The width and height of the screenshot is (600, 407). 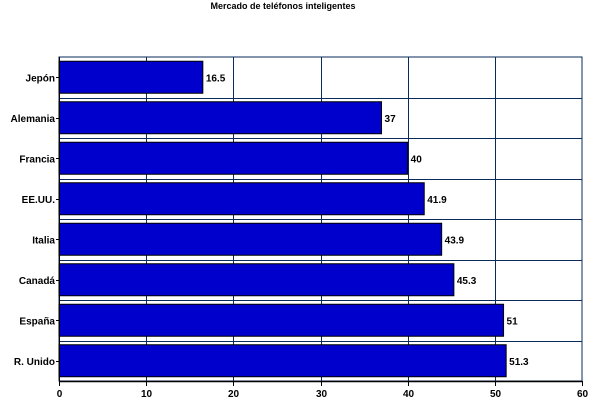 I want to click on data-label-6: 51, so click(x=513, y=321).